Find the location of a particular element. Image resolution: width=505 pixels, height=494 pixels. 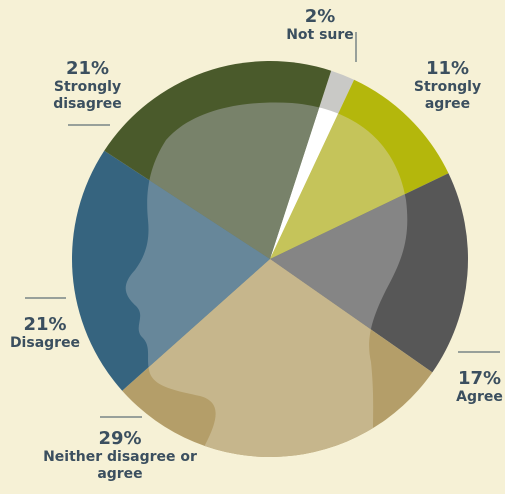

slice-label: 21% Strongly disagree is located at coordinates (87, 85).